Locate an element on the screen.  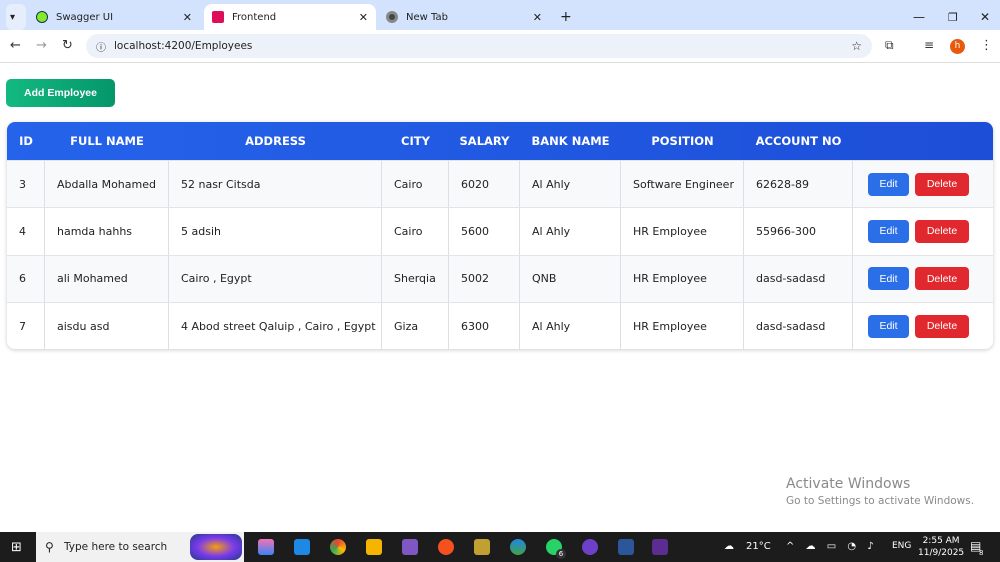
notification-count: 8 is located at coordinates (981, 553).